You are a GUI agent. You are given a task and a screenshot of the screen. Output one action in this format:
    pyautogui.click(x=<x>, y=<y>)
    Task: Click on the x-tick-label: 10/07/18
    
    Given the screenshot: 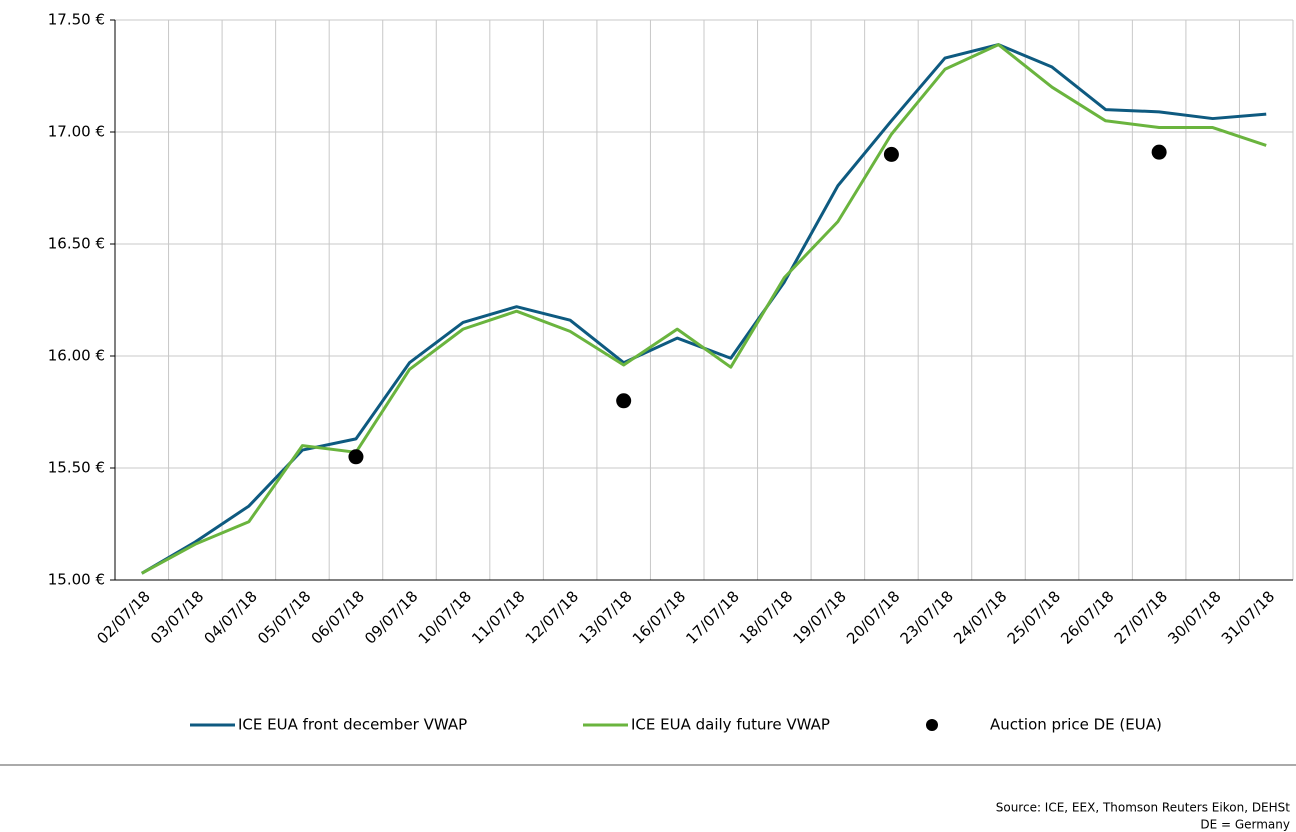 What is the action you would take?
    pyautogui.click(x=445, y=617)
    